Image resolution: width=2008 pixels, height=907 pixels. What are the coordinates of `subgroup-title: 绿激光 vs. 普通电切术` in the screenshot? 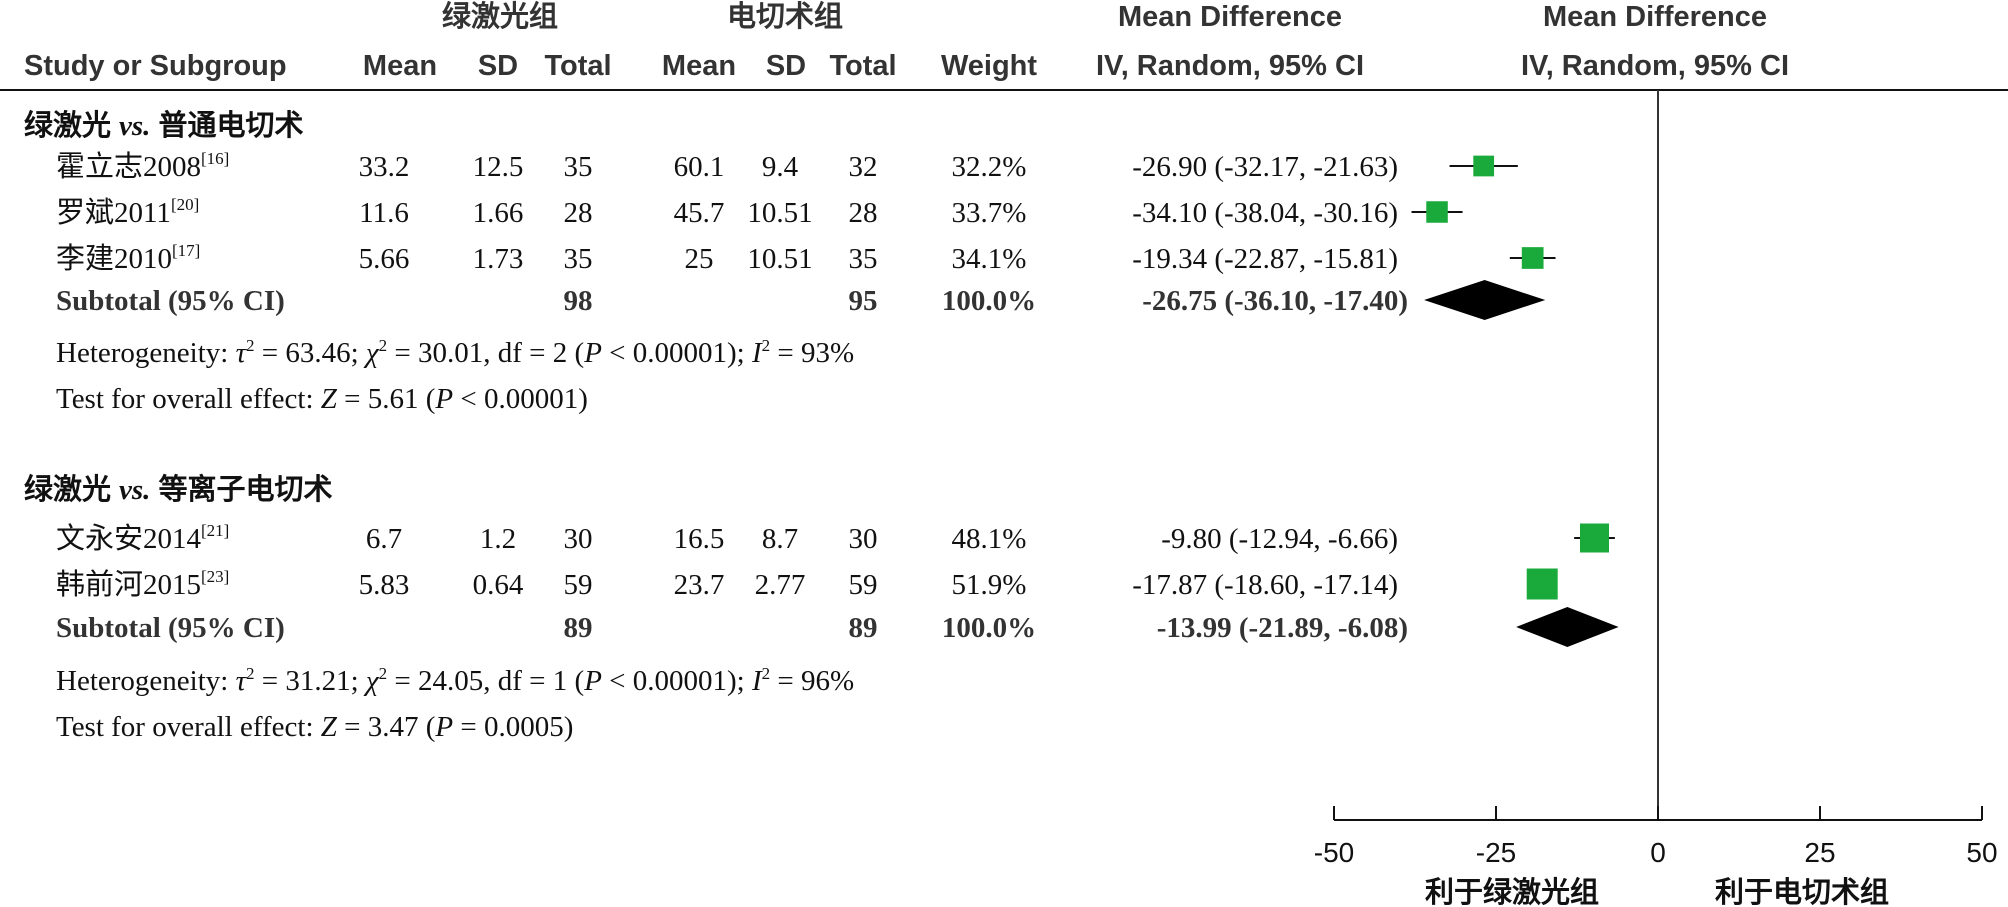 It's located at (163, 125).